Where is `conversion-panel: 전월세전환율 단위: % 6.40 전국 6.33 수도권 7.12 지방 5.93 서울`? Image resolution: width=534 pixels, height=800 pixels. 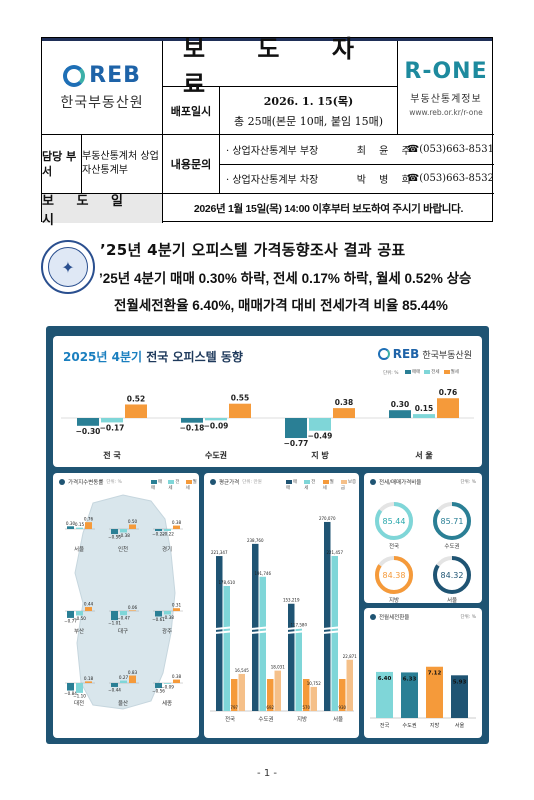
conversion-panel: 전월세전환율 단위: % 6.40 전국 6.33 수도권 7.12 지방 5.93 서울 is located at coordinates (423, 673).